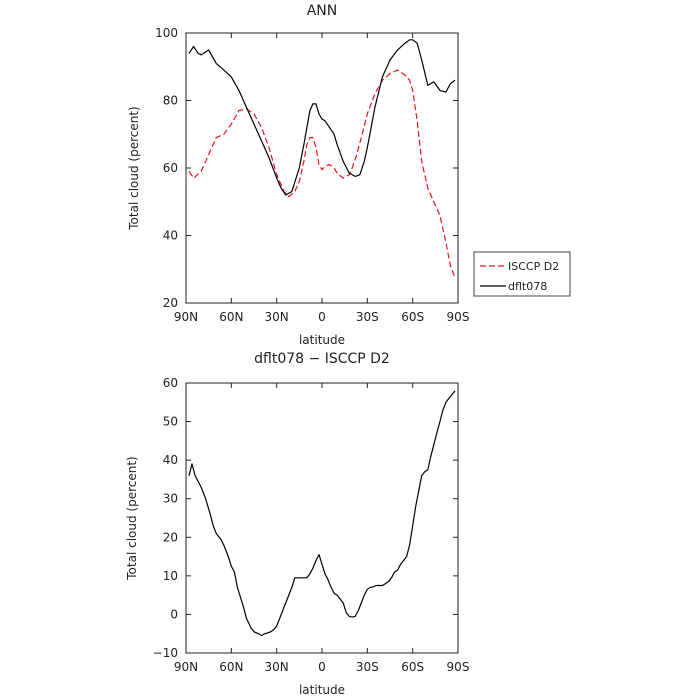  What do you see at coordinates (170, 576) in the screenshot?
I see `bottom-ytick-label: 10` at bounding box center [170, 576].